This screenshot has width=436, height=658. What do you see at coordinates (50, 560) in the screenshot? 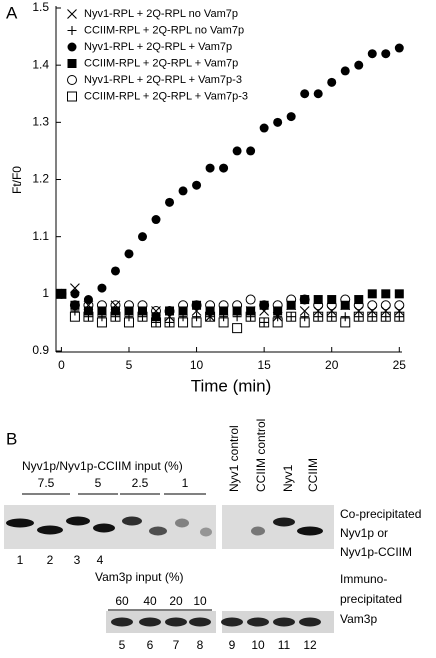
I see `lane-number: 2` at bounding box center [50, 560].